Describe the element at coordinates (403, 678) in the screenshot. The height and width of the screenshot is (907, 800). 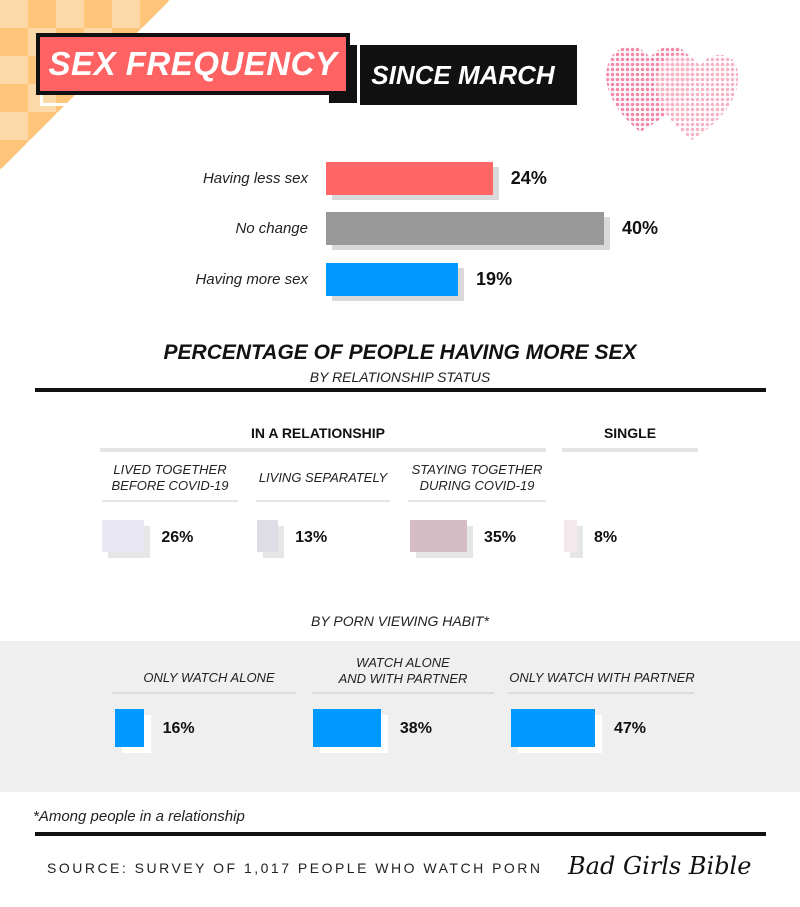
I see `porn-label-both-line2: AND WITH PARTNER` at that location.